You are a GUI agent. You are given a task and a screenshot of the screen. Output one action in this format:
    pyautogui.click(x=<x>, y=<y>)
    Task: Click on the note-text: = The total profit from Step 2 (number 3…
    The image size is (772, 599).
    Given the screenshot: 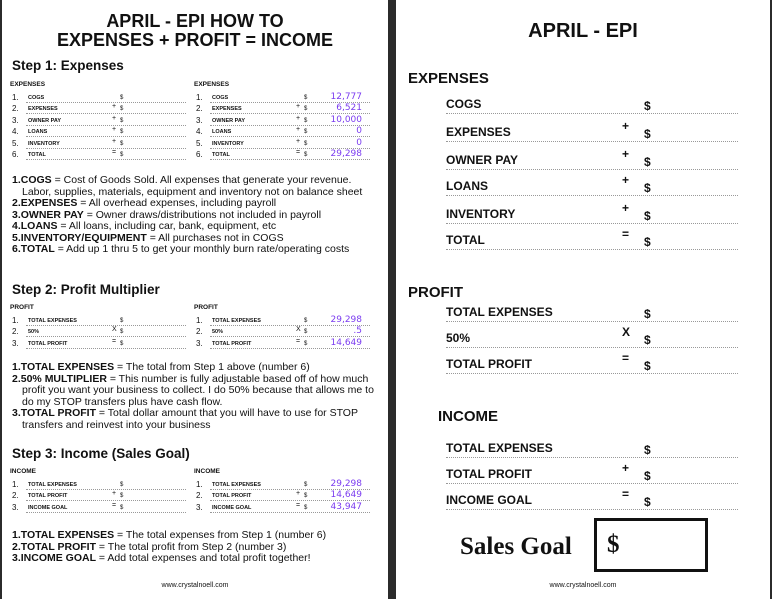 What is the action you would take?
    pyautogui.click(x=191, y=546)
    